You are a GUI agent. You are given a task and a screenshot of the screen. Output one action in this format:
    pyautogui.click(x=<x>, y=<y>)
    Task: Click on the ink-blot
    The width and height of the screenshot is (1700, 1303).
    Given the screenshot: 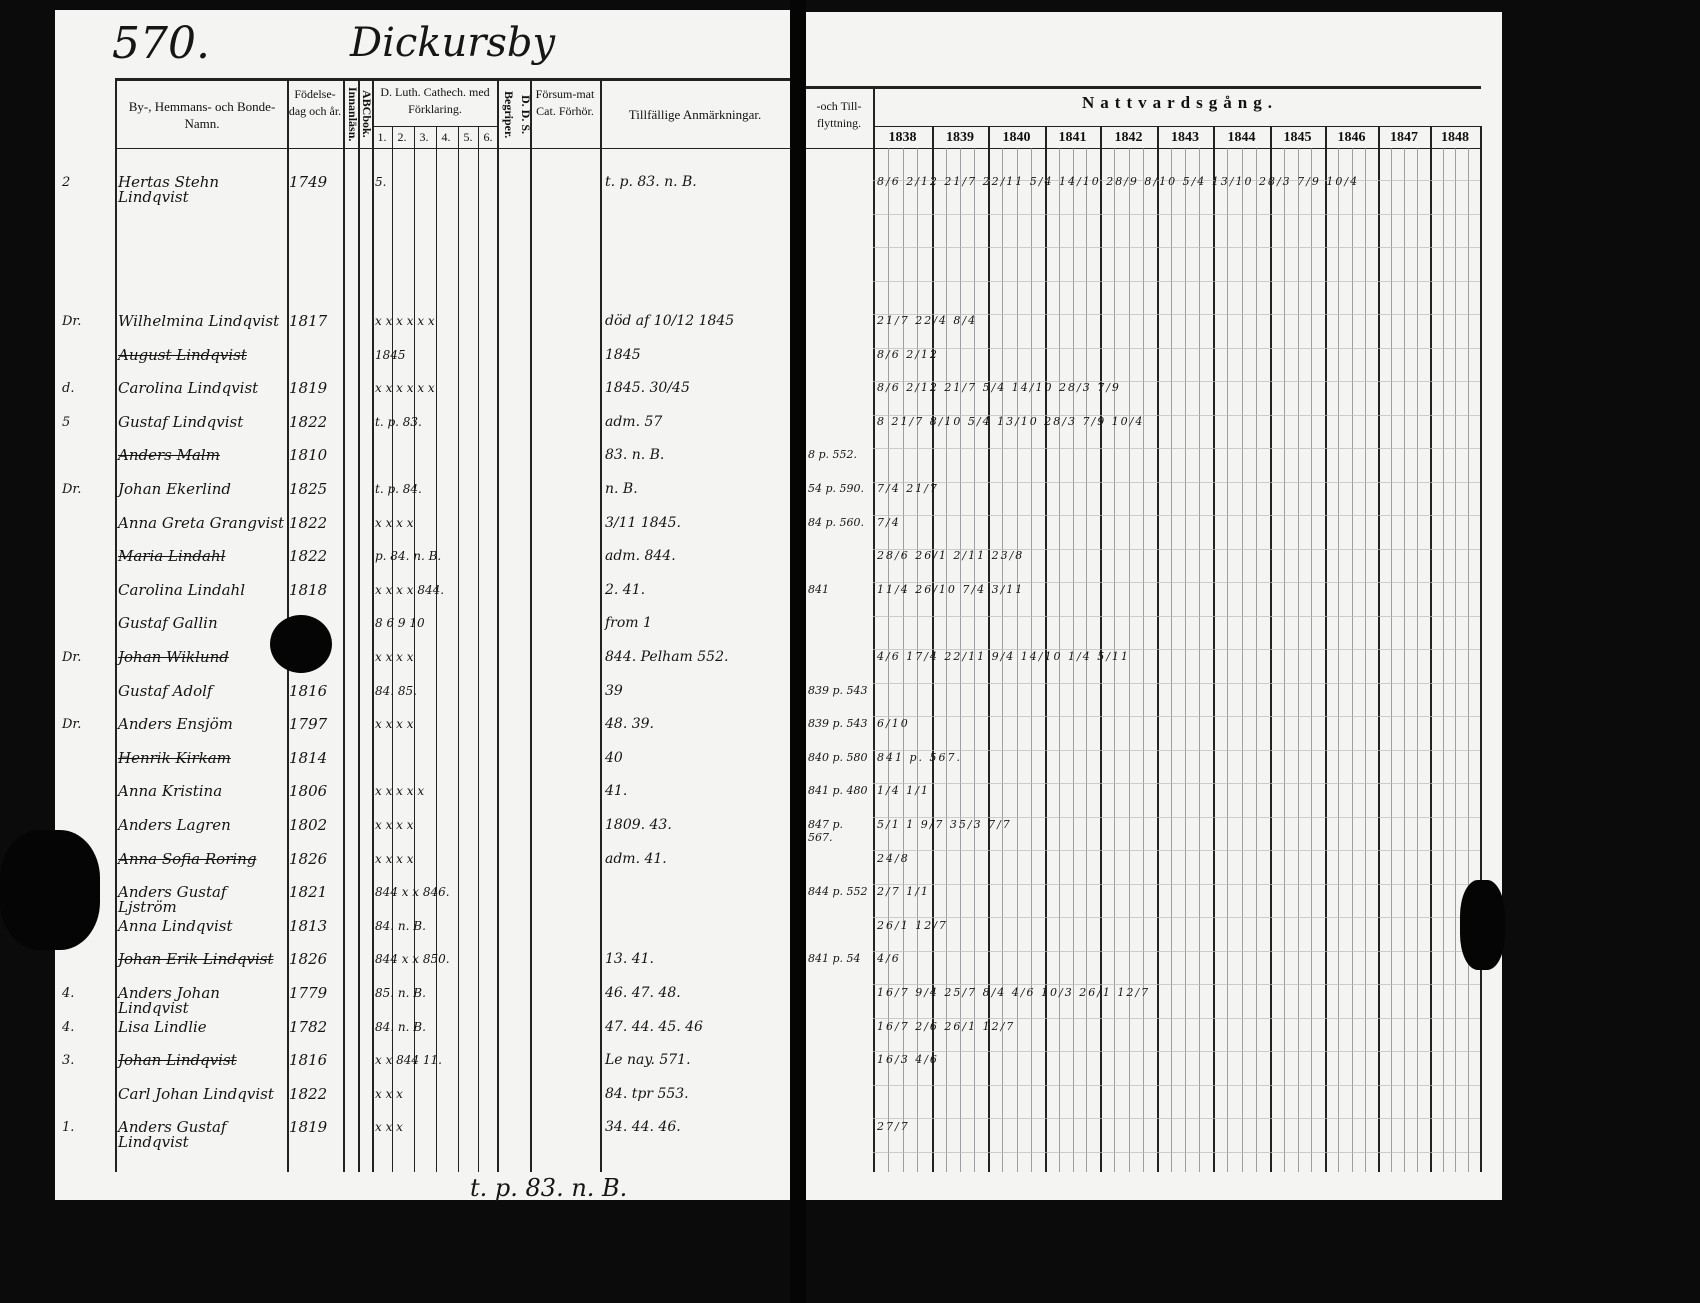 What is the action you would take?
    pyautogui.click(x=301, y=644)
    